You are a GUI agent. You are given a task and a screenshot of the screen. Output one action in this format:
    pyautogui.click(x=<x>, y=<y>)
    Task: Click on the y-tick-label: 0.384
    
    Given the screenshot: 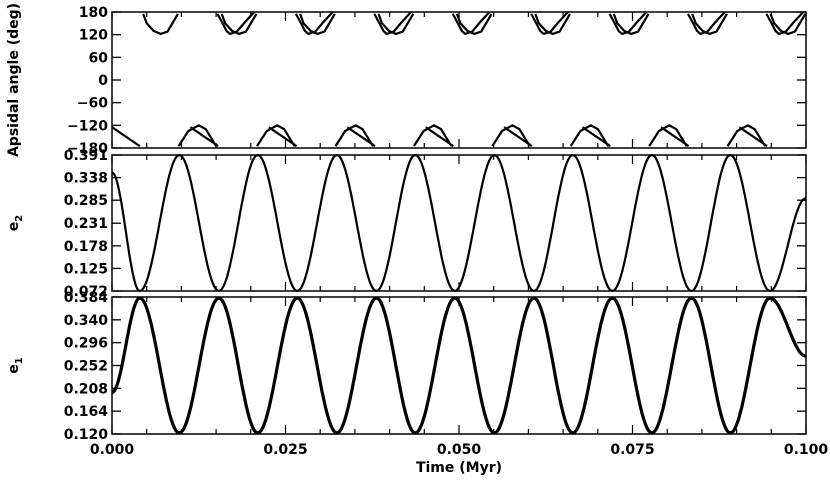 What is the action you would take?
    pyautogui.click(x=86, y=298)
    